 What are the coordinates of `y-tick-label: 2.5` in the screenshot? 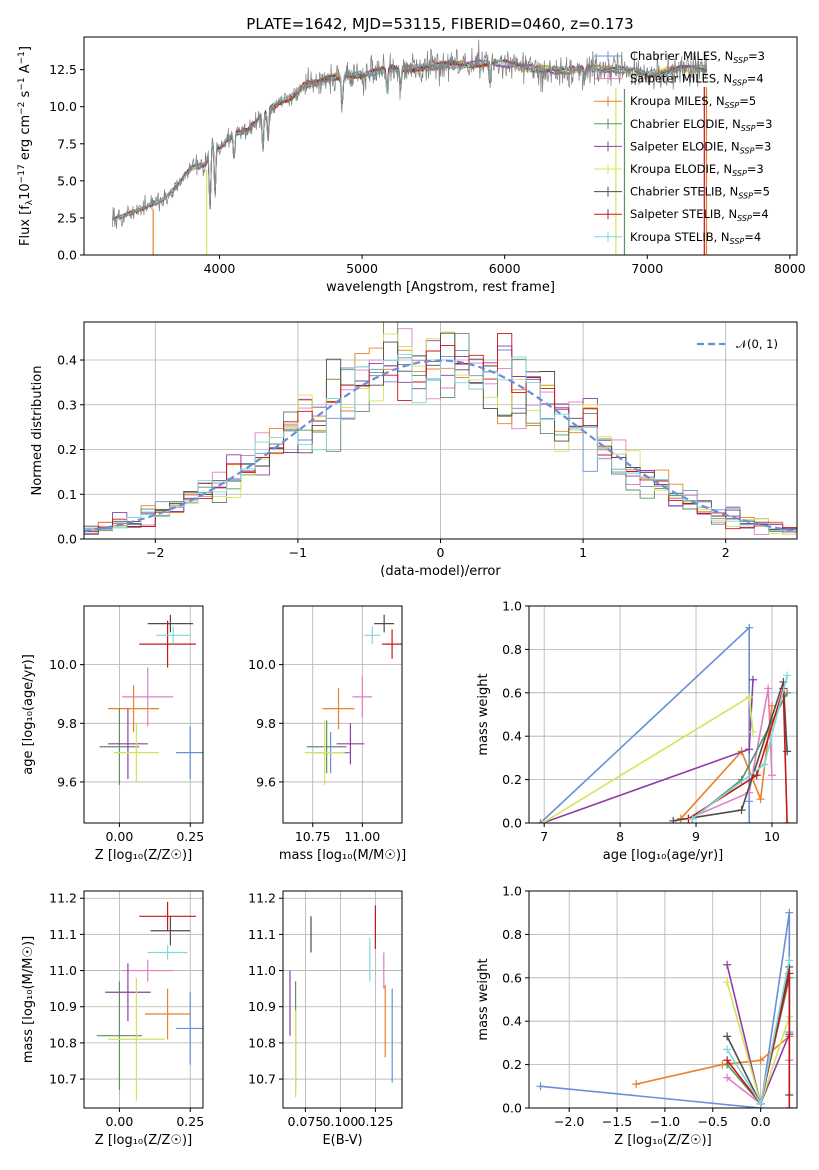 It's located at (67, 217).